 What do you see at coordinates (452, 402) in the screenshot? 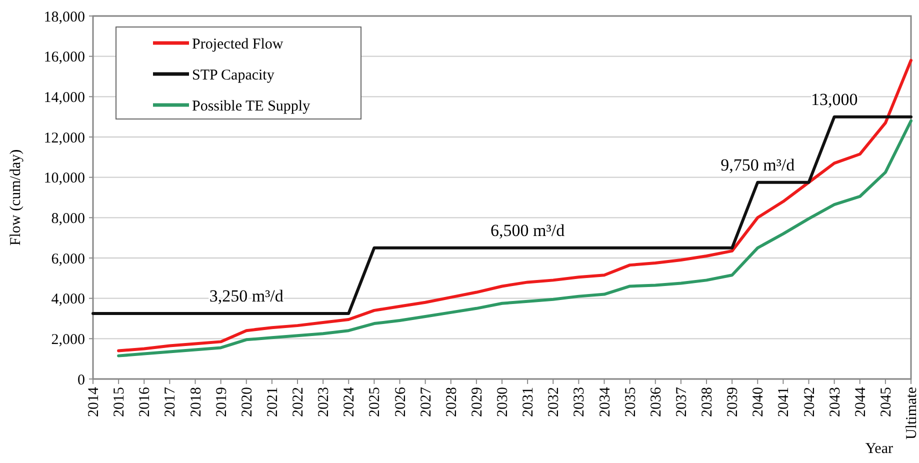
I see `x-tick-label: 2028` at bounding box center [452, 402].